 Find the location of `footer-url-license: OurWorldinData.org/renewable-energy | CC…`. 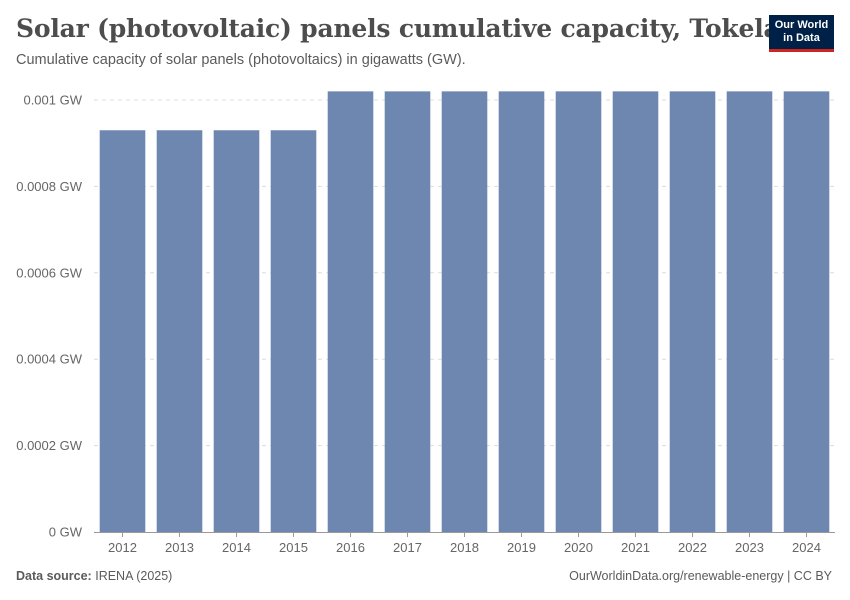

footer-url-license: OurWorldinData.org/renewable-energy | CC… is located at coordinates (700, 576).